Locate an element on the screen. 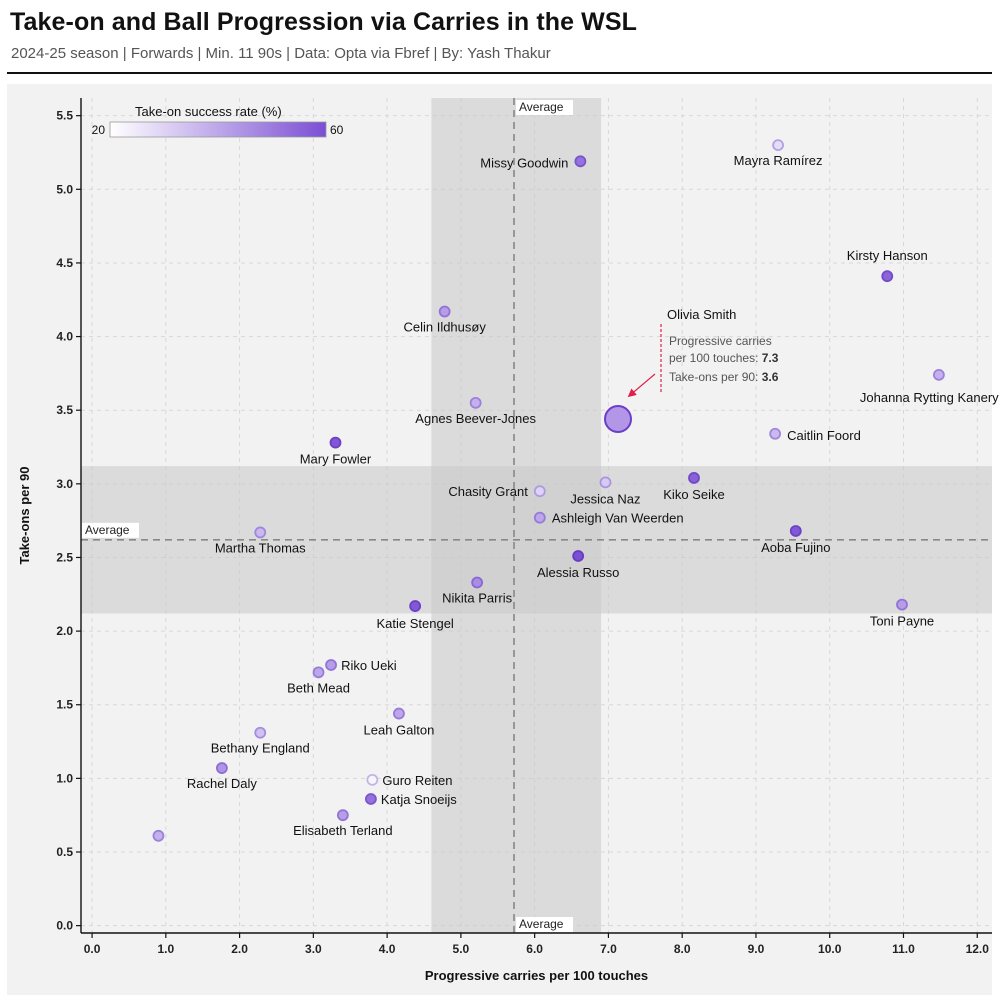 This screenshot has height=999, width=999. point-label: Agnes Beever-Jones is located at coordinates (475, 418).